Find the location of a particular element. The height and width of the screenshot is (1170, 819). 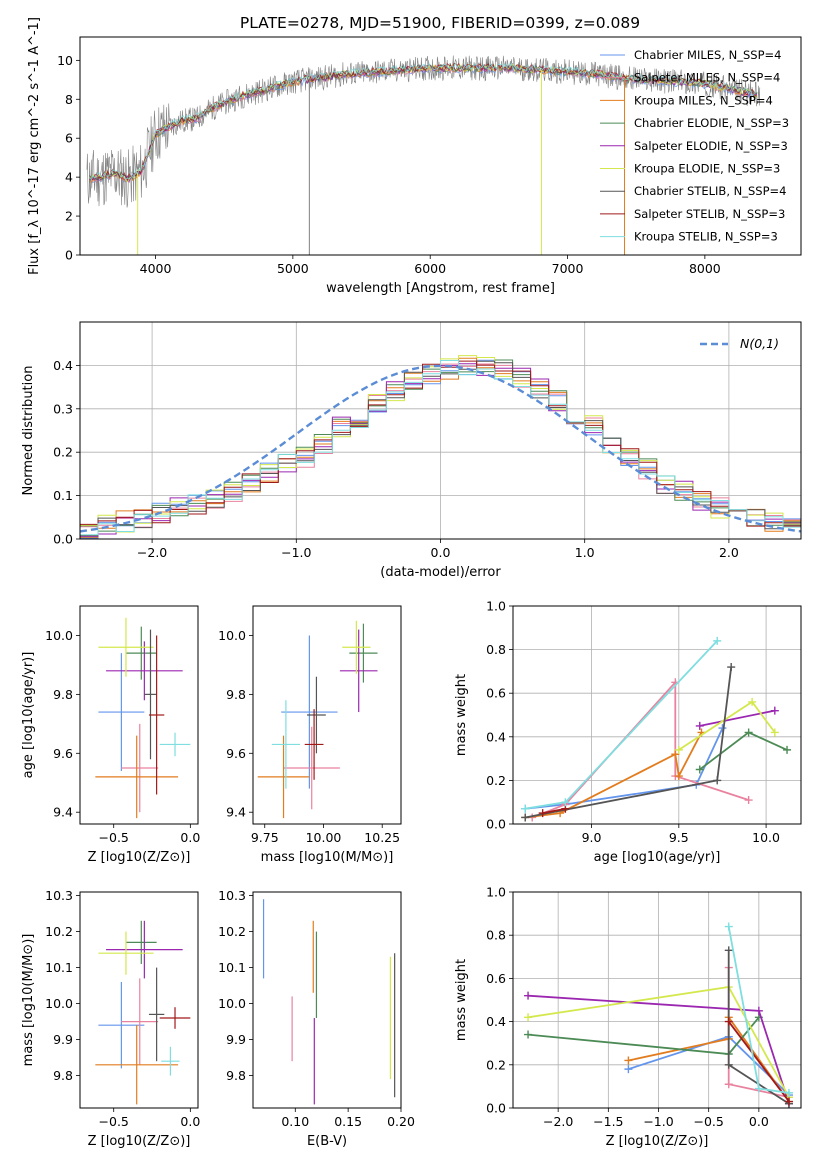

y-tick-label: 10.2 is located at coordinates (232, 931).